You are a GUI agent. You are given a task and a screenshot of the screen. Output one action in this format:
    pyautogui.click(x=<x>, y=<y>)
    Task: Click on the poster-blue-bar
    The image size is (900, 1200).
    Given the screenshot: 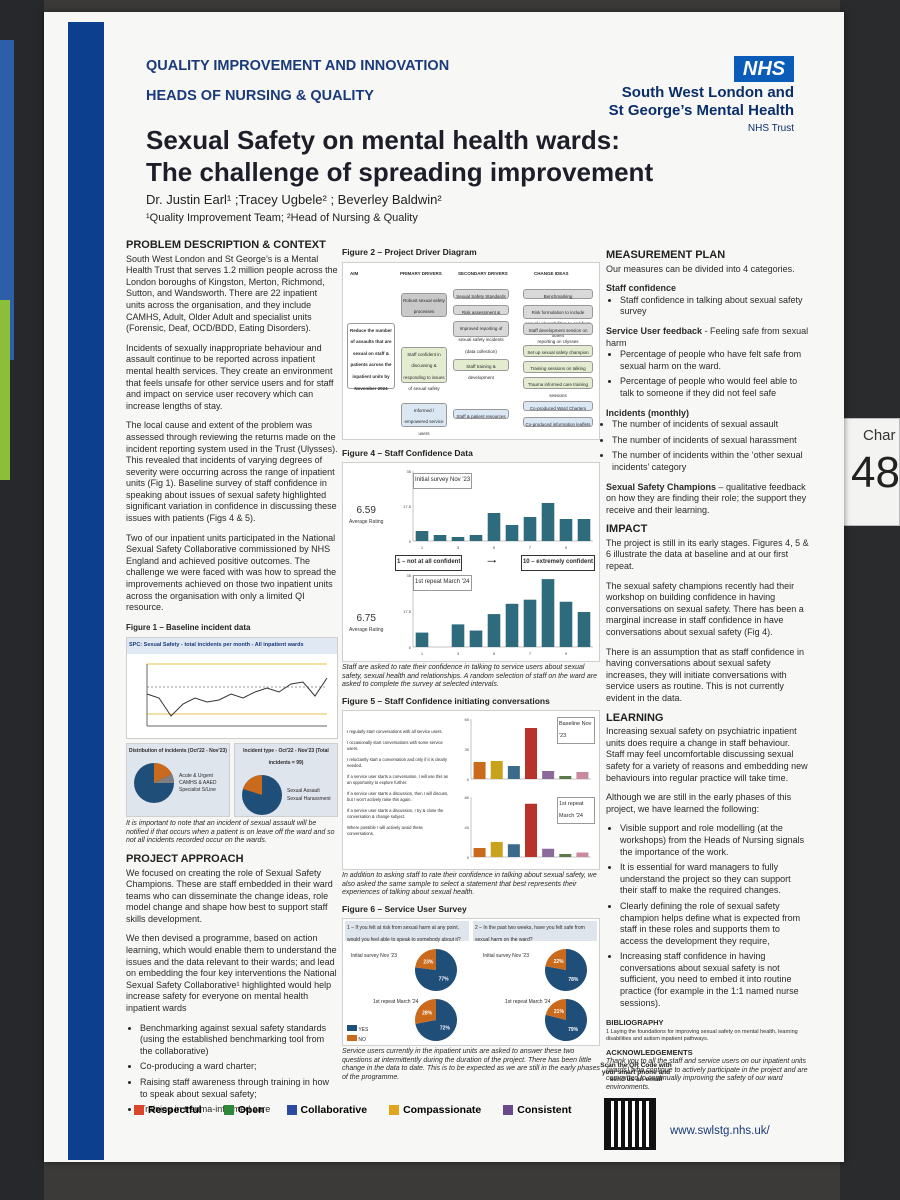 What is the action you would take?
    pyautogui.click(x=86, y=591)
    